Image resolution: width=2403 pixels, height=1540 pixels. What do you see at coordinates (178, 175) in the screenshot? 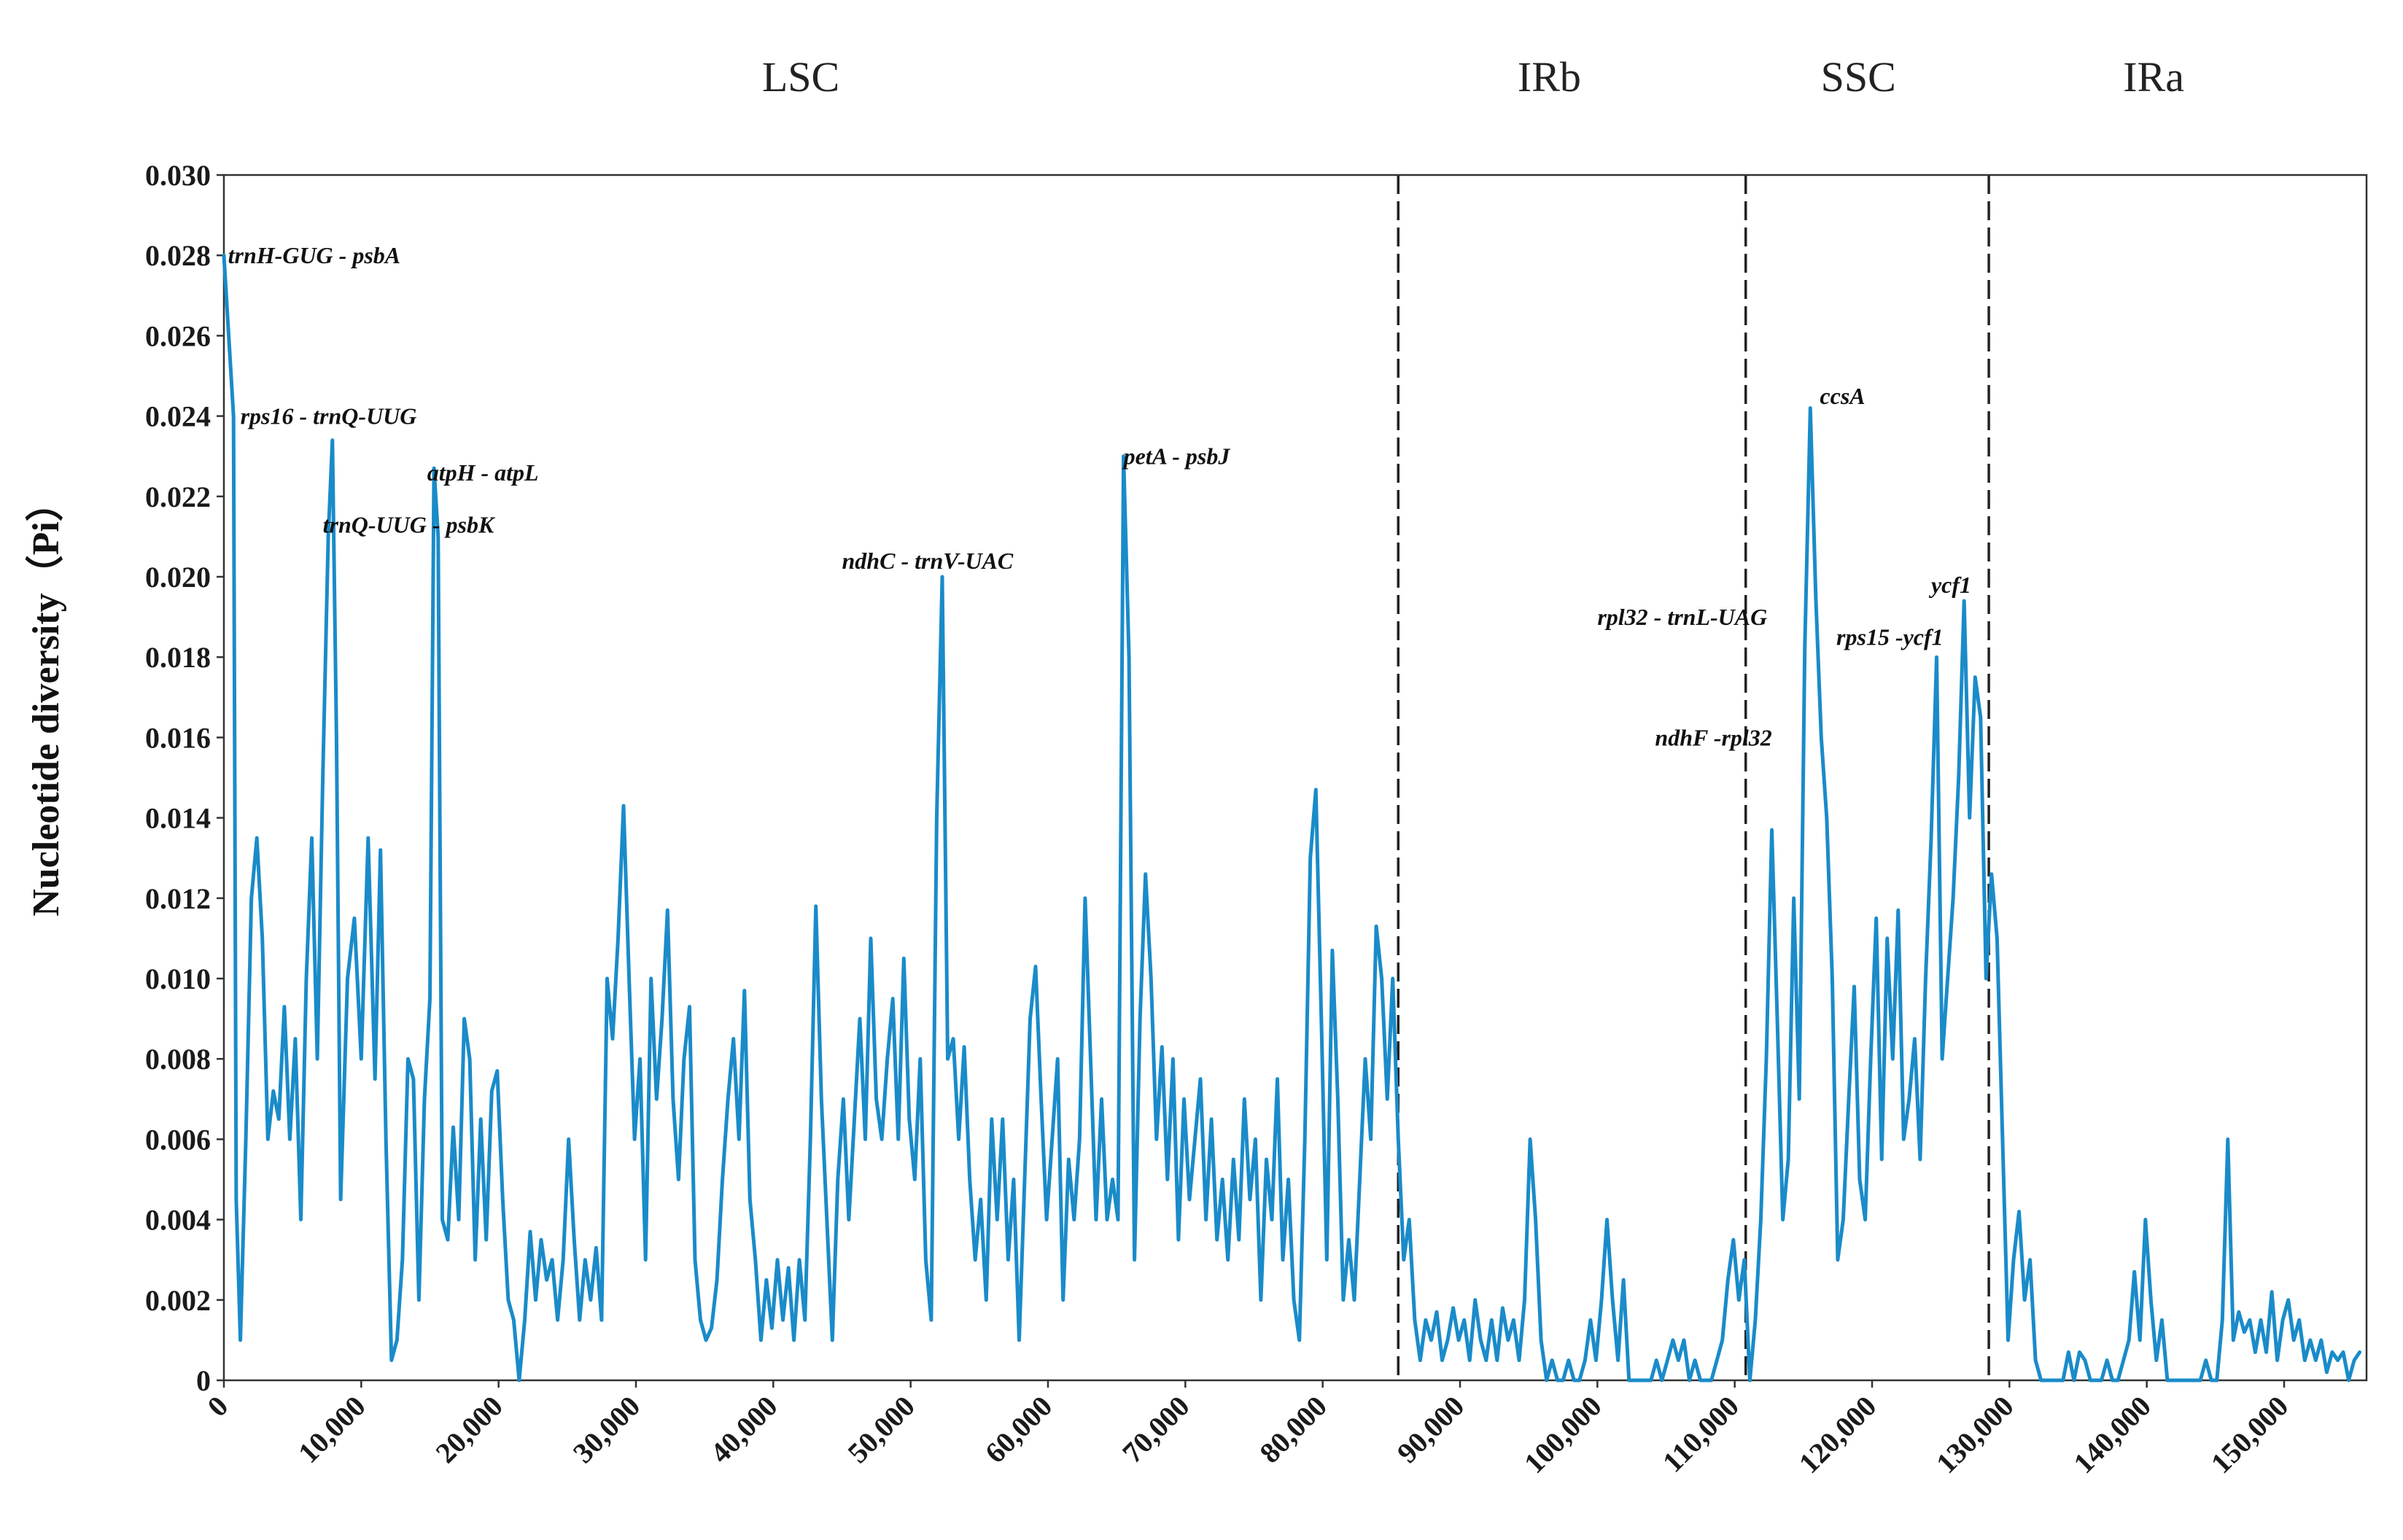
I see `y-tick-label: 0.030` at bounding box center [178, 175].